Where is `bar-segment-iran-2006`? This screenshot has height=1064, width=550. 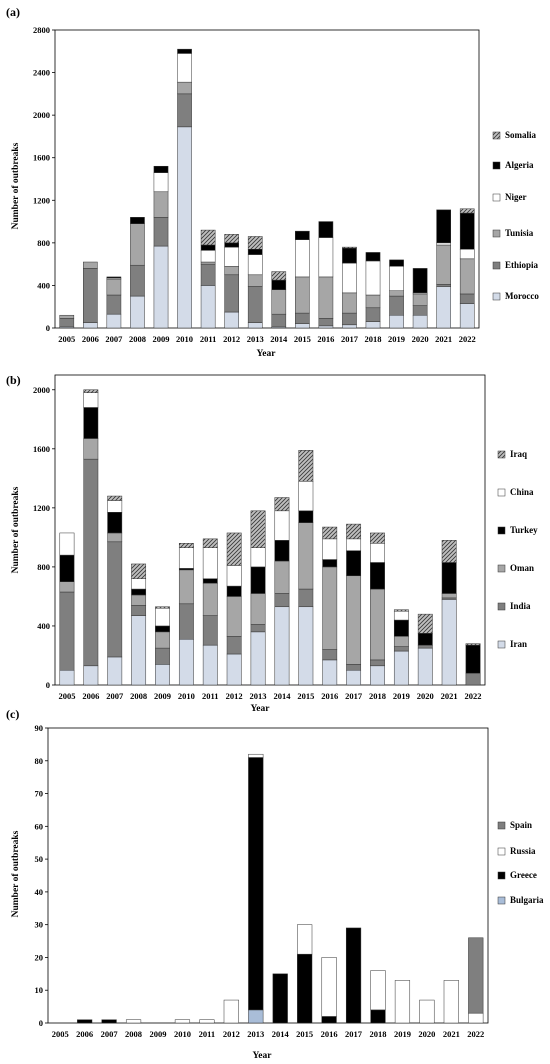 bar-segment-iran-2006 is located at coordinates (91, 675).